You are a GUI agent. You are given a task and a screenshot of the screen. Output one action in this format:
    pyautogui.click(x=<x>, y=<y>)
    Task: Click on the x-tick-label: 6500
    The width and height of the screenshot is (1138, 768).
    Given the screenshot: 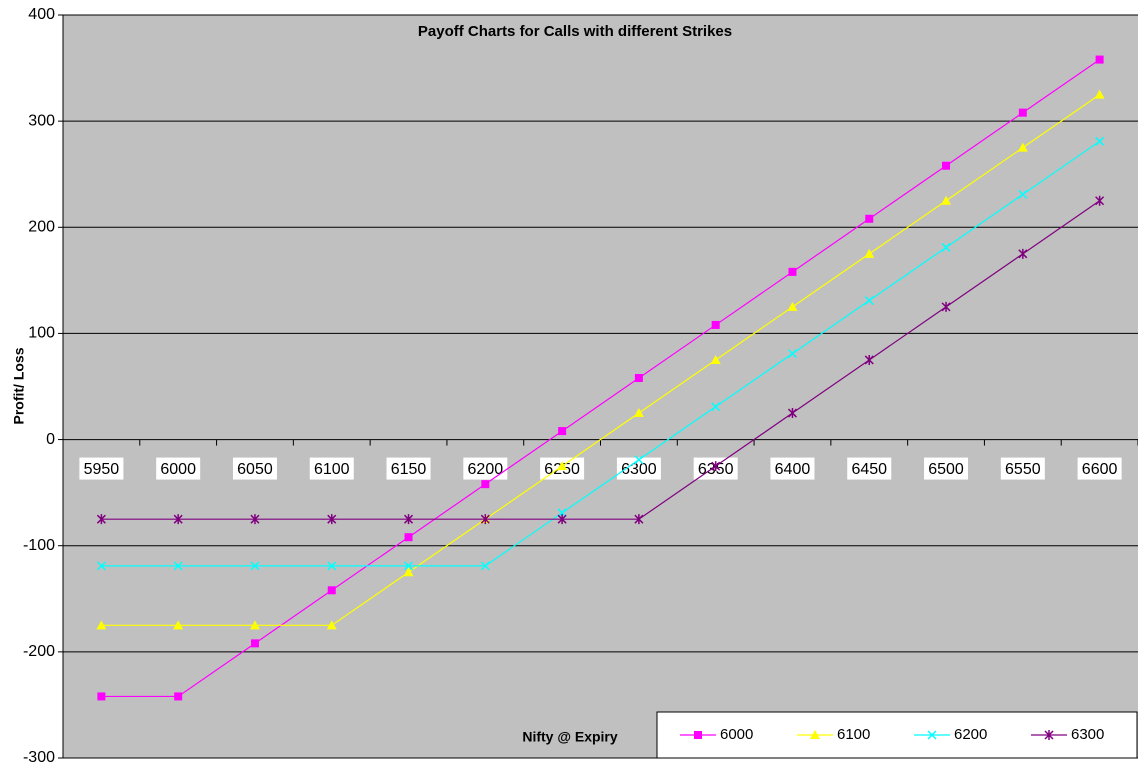 What is the action you would take?
    pyautogui.click(x=946, y=469)
    